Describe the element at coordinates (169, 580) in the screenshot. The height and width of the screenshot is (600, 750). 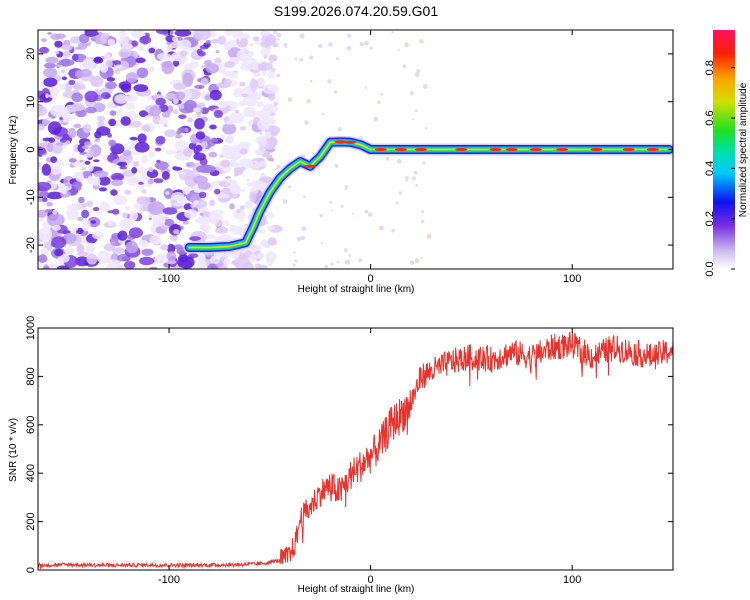
I see `x-tick-label: -100` at that location.